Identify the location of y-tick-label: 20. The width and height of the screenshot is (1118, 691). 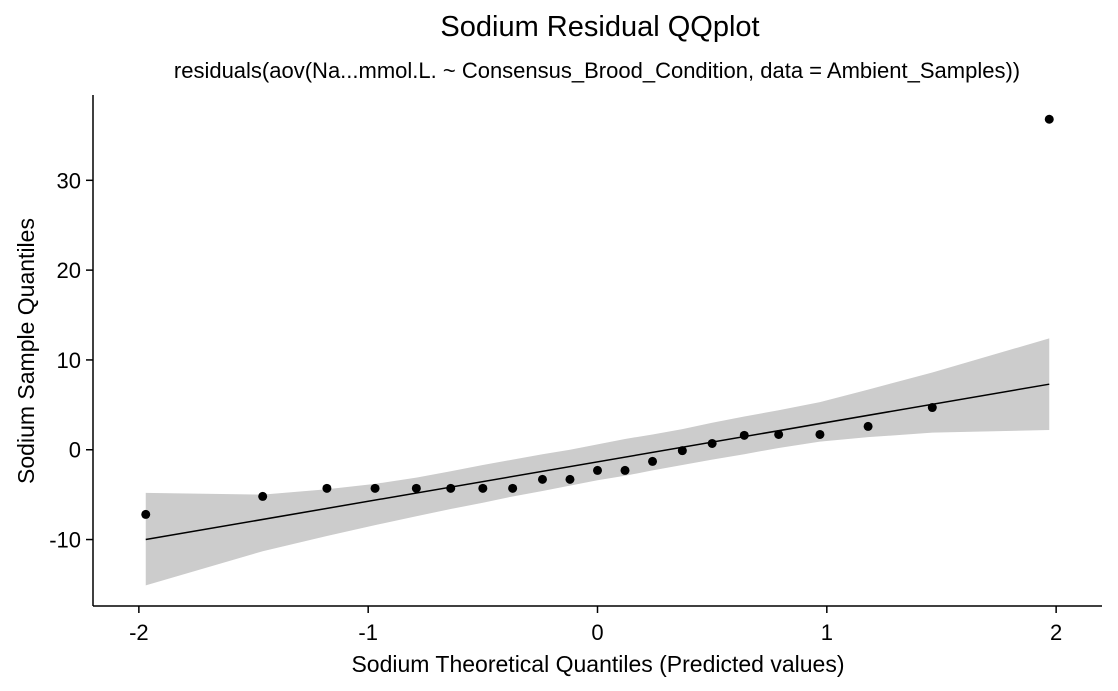
(69, 270).